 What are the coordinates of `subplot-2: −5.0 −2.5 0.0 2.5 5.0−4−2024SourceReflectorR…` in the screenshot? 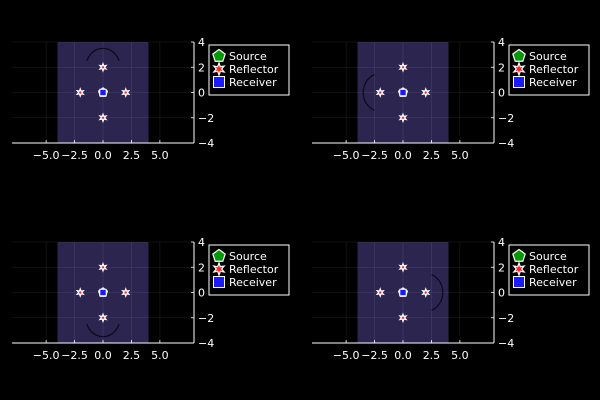 It's located at (451, 99).